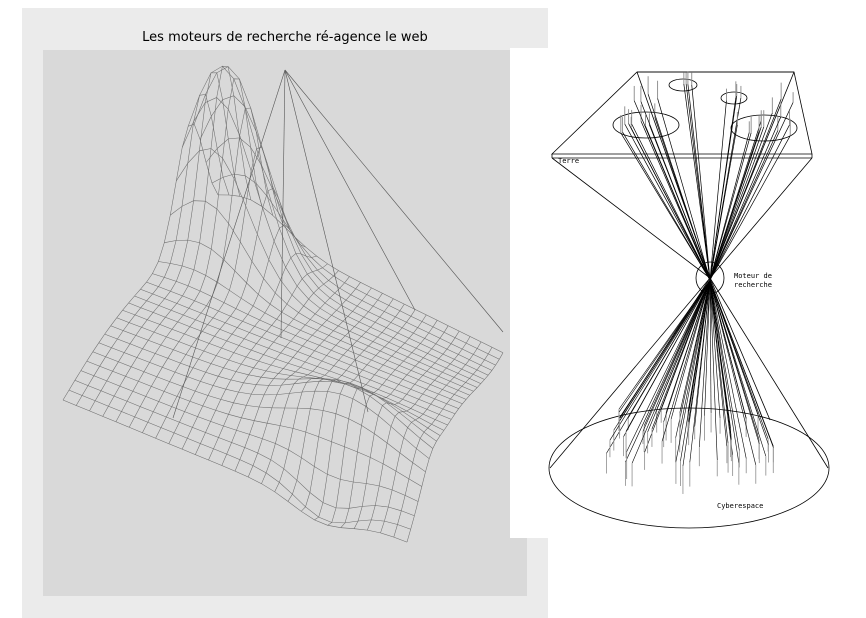 The height and width of the screenshot is (618, 866). I want to click on bottom-cone-mid-right, so click(740, 349).